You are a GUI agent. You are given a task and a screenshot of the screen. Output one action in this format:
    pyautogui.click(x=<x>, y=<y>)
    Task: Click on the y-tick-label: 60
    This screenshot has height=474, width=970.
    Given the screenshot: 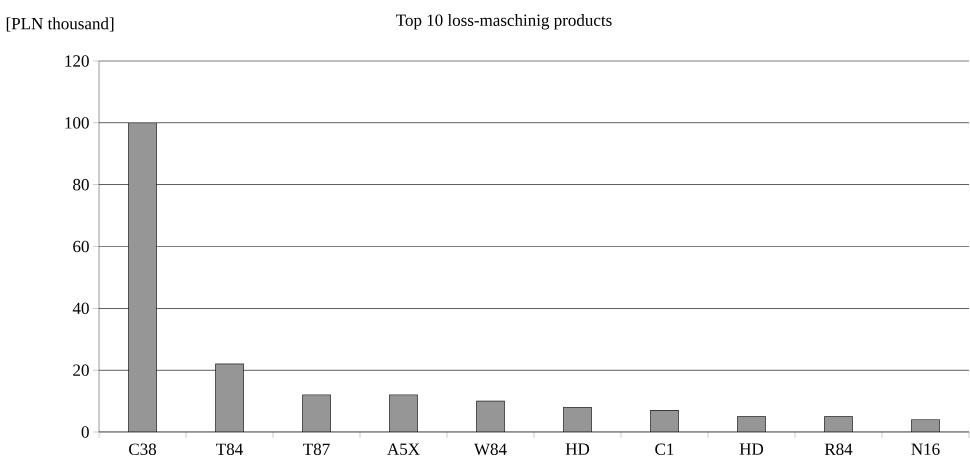 What is the action you would take?
    pyautogui.click(x=81, y=246)
    